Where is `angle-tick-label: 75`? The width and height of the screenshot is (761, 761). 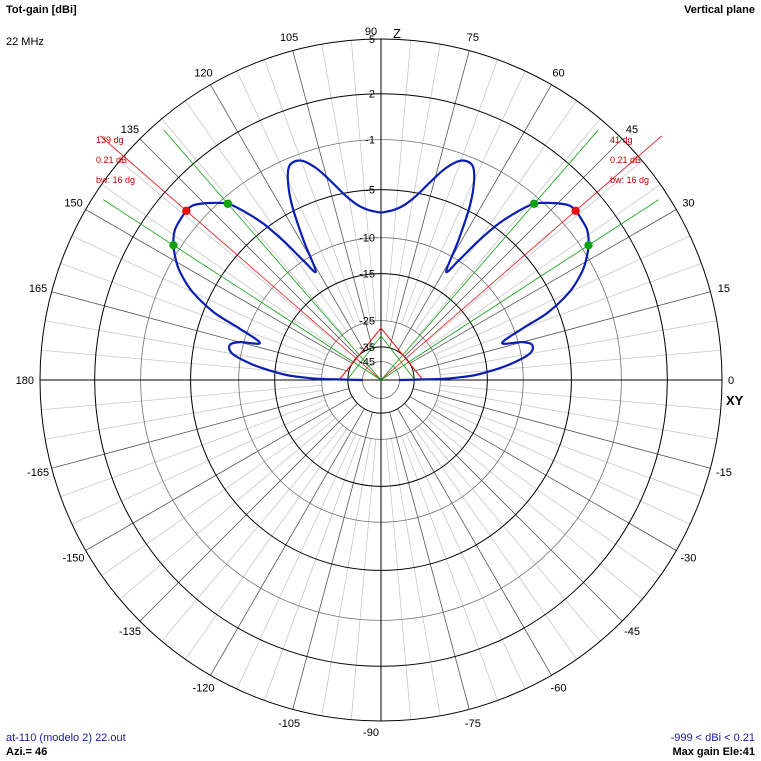
angle-tick-label: 75 is located at coordinates (473, 38).